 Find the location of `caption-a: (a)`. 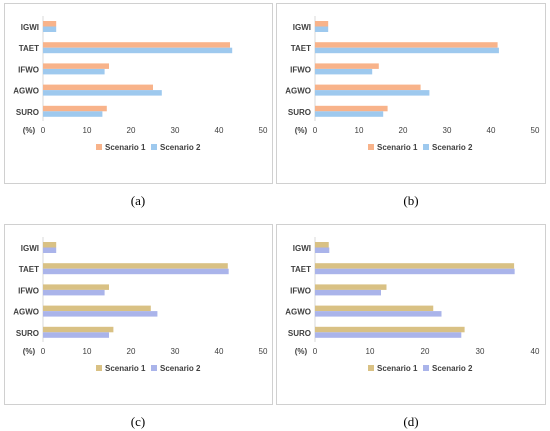

caption-a: (a) is located at coordinates (138, 200).